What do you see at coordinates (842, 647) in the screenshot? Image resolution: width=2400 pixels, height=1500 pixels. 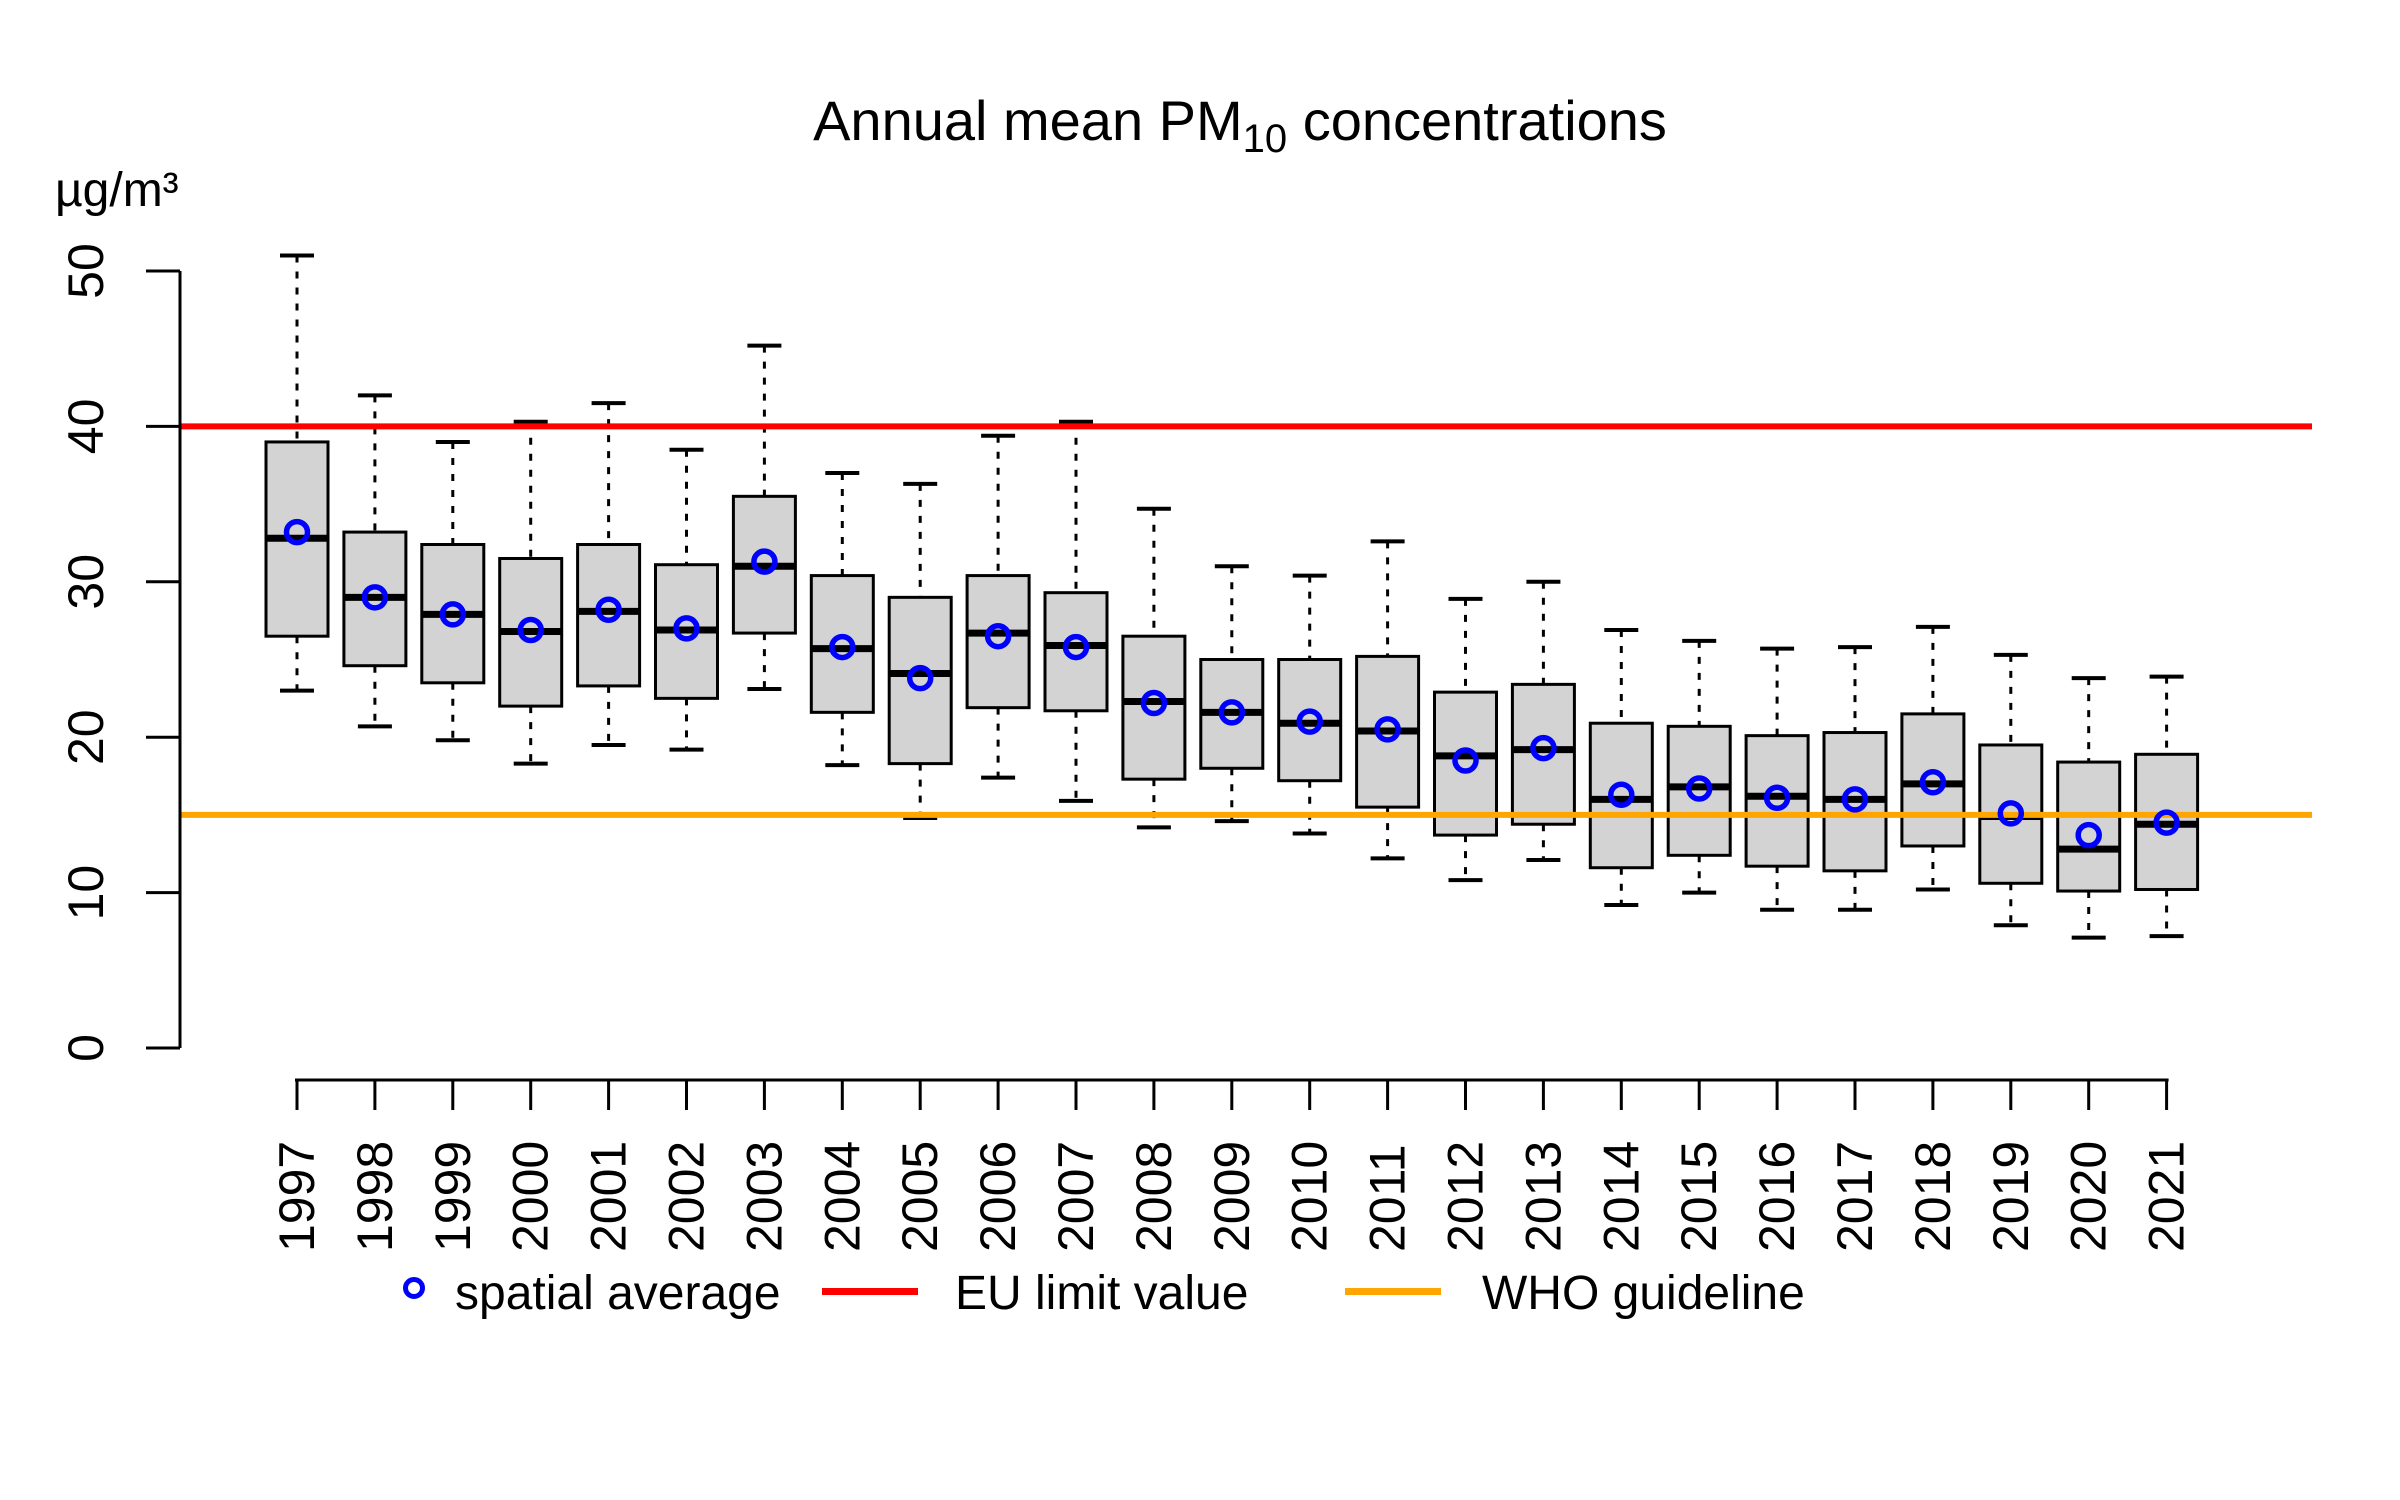 I see `mean-marker-2004` at bounding box center [842, 647].